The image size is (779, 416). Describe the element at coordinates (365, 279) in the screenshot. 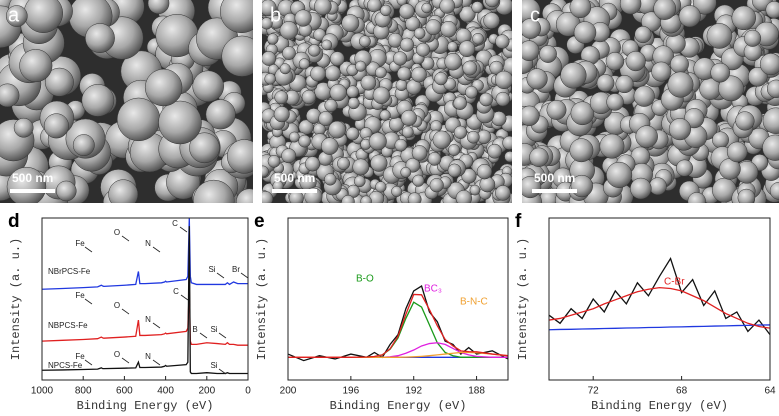

I see `series-label: B-O` at that location.